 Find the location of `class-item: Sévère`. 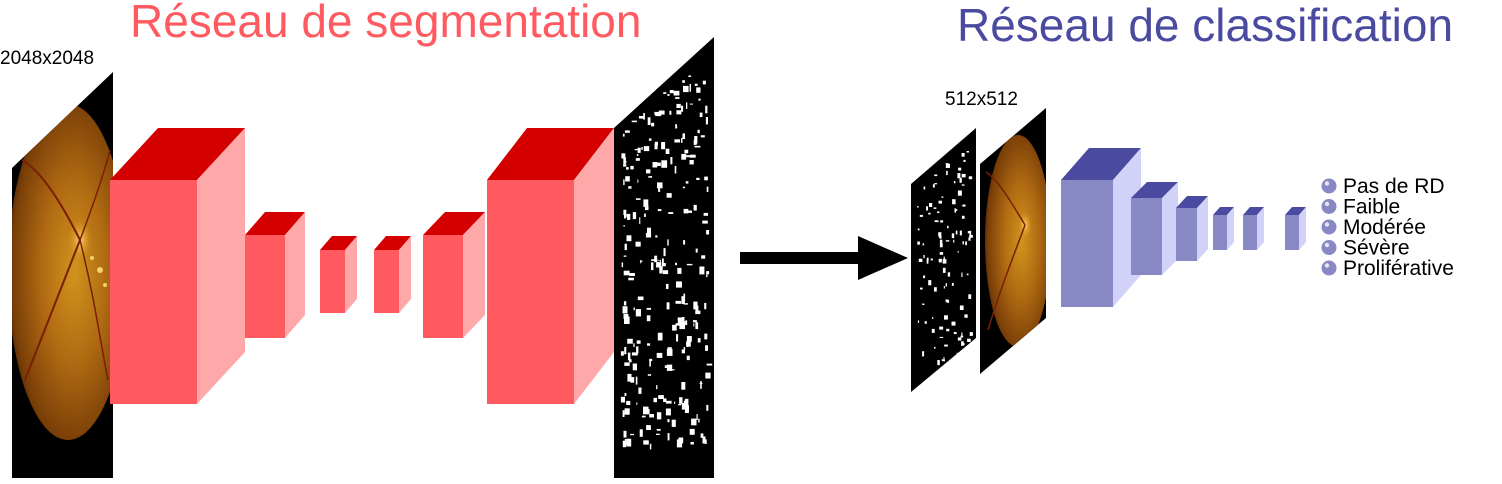

class-item: Sévère is located at coordinates (1365, 248).